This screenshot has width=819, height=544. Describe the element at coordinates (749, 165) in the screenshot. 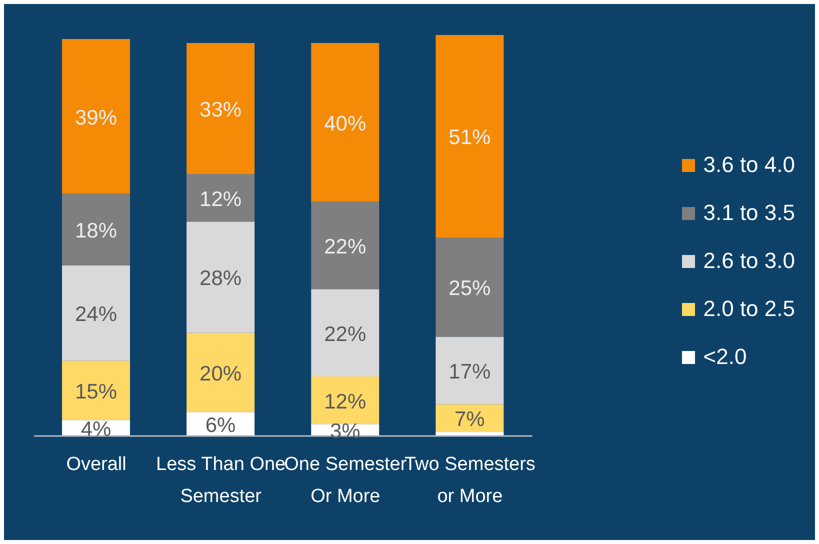

I see `legend-label: 3.6 to 4.0` at that location.